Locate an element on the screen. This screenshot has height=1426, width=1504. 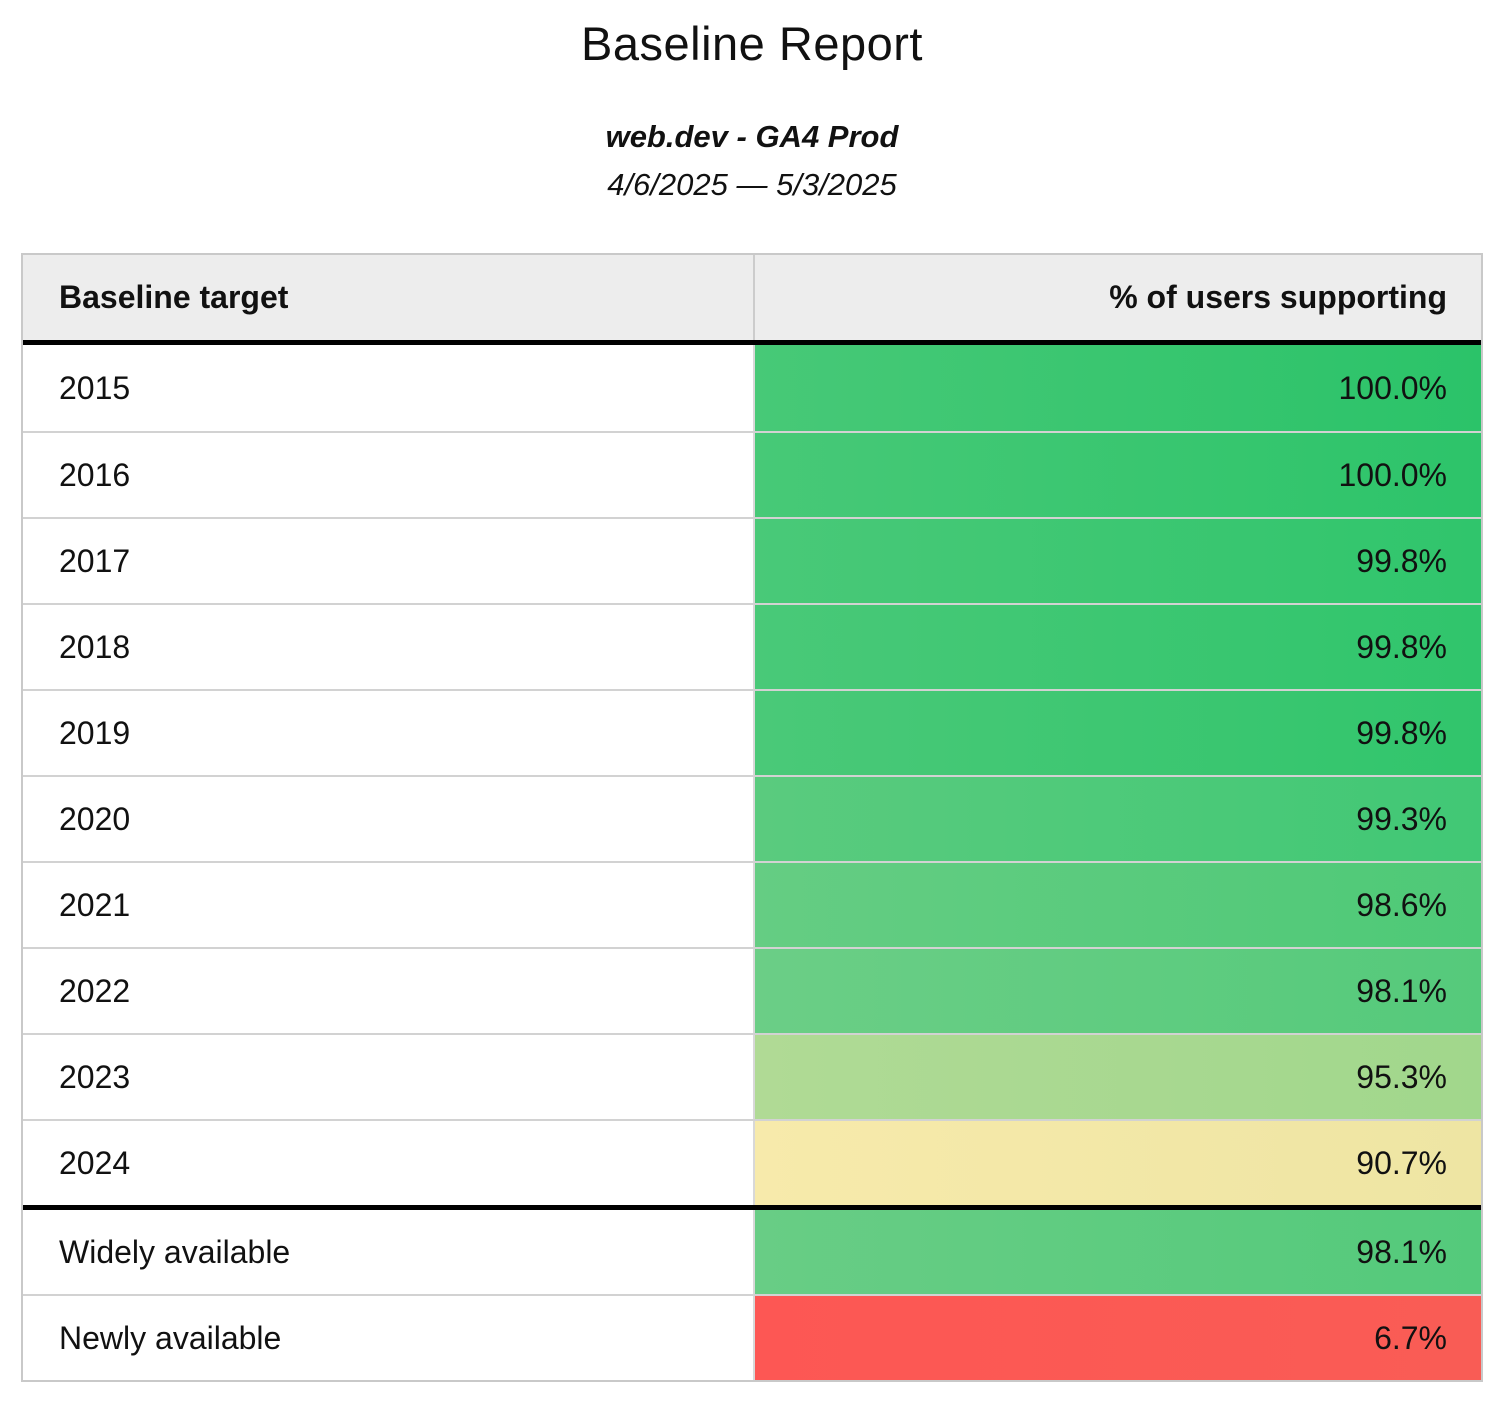
report-subtitle: web.dev - GA4 Prod is located at coordinates (752, 136).